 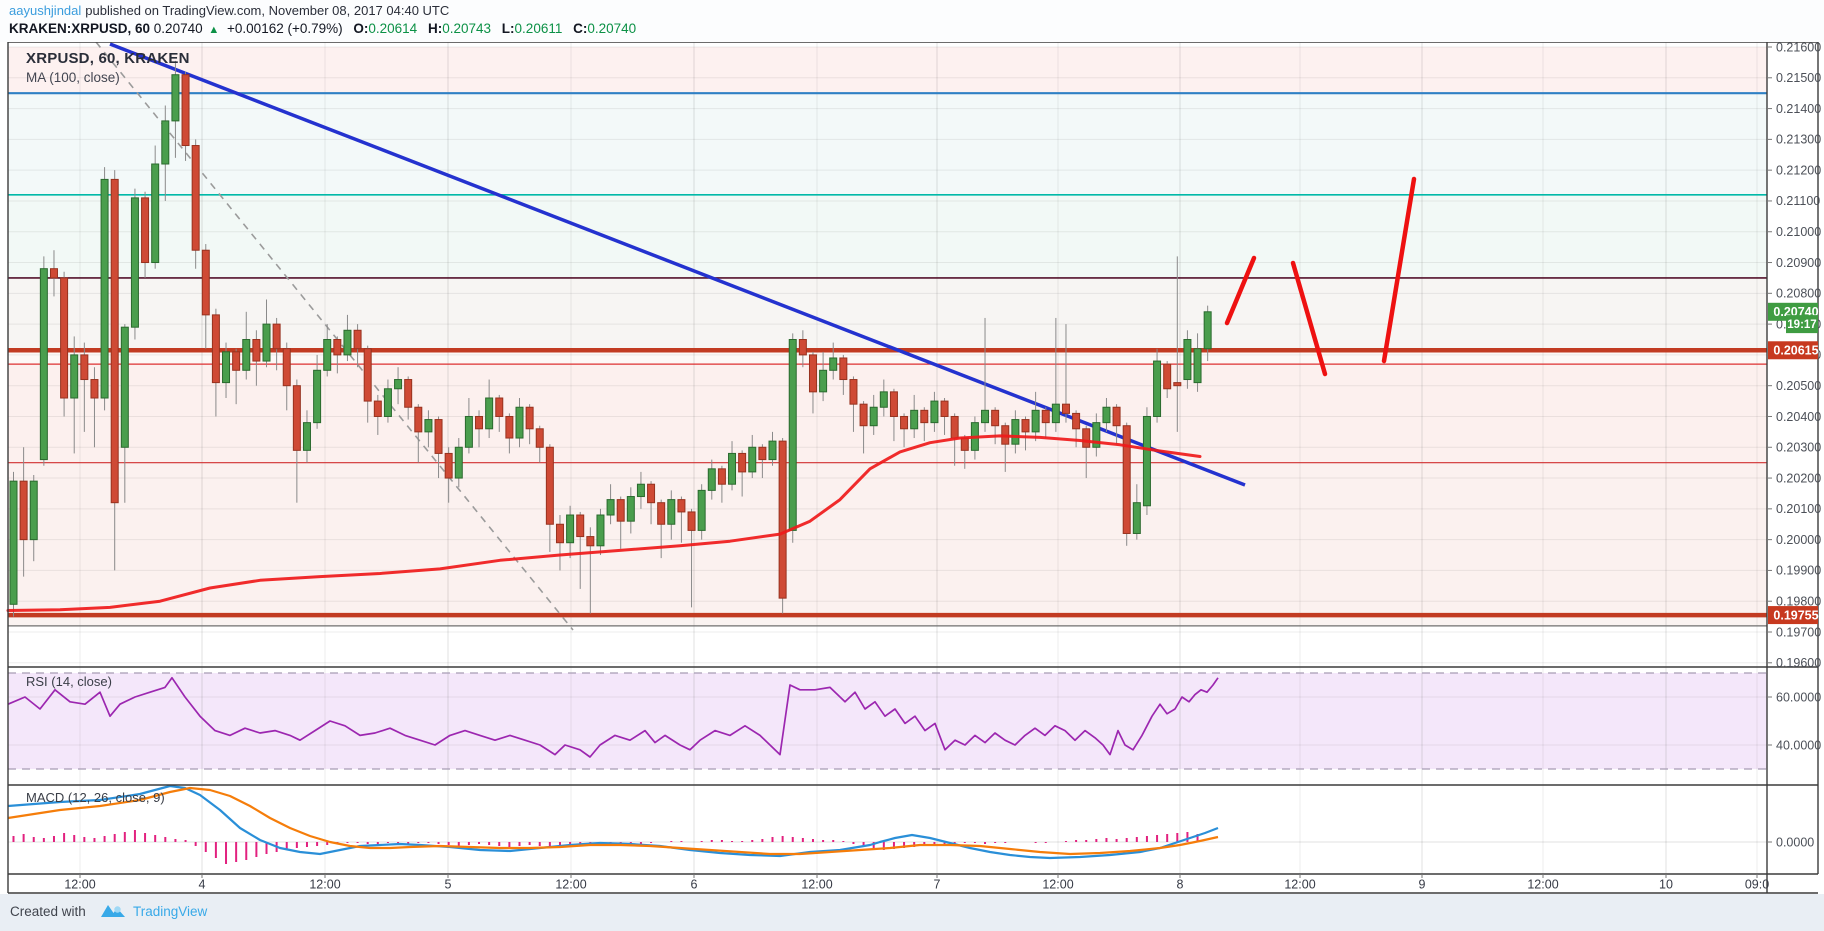 I want to click on rsi-indicator-label: RSI (14, close), so click(x=69, y=681).